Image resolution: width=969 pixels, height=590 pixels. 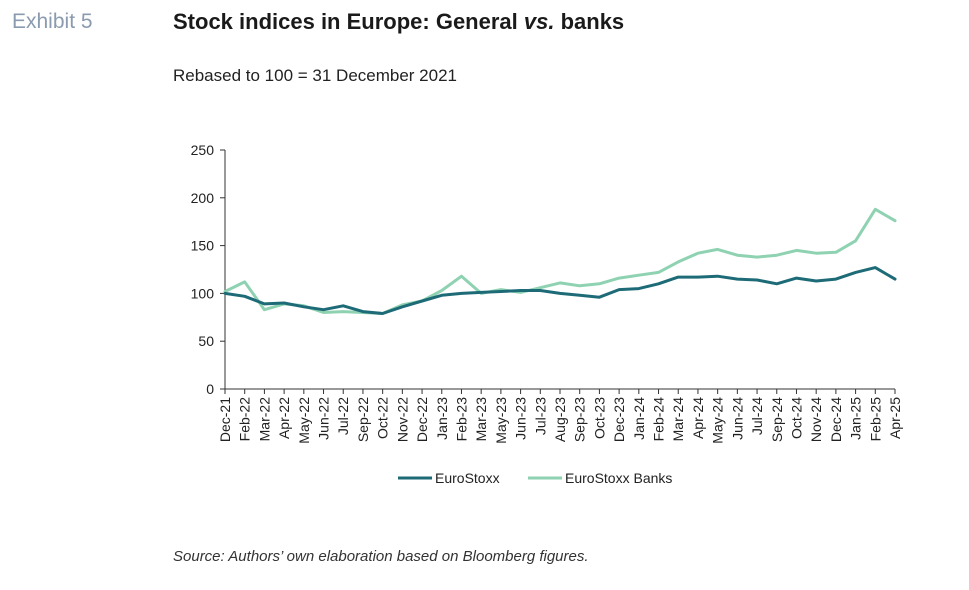 What do you see at coordinates (599, 418) in the screenshot?
I see `x-tick-label: Oct-23` at bounding box center [599, 418].